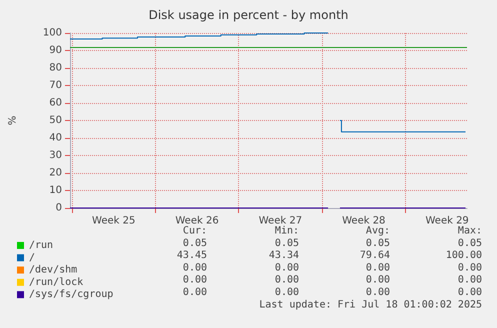 This screenshot has height=328, width=497. Describe the element at coordinates (55, 50) in the screenshot. I see `y-tick-label: 90` at that location.